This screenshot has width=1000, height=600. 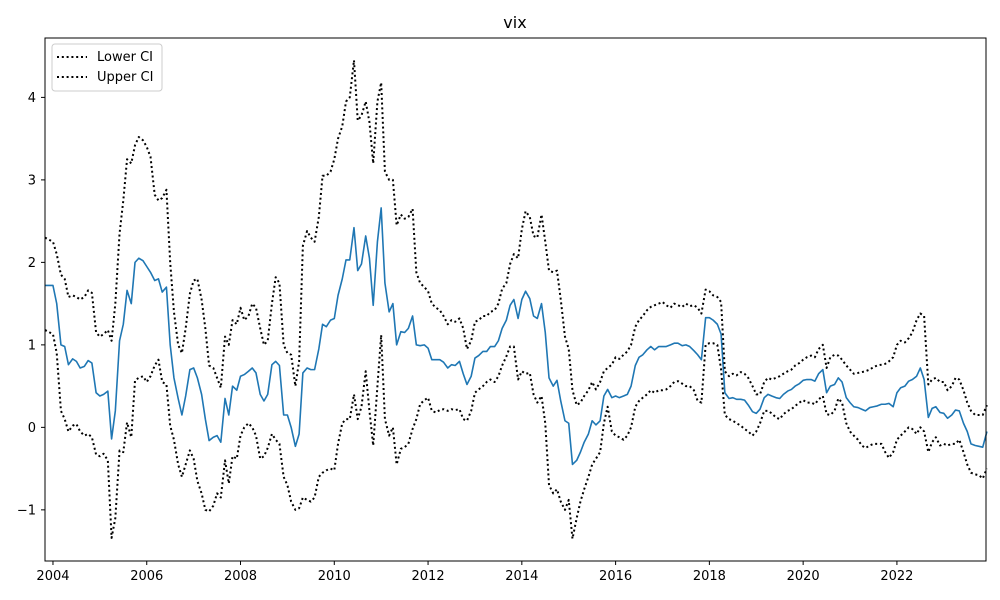 I want to click on legend-box, so click(x=107, y=67).